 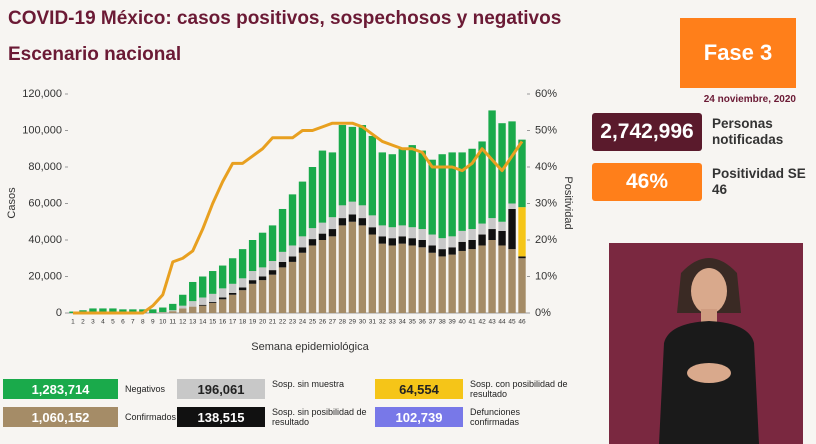 What do you see at coordinates (221, 389) in the screenshot?
I see `summary-total: 196,061` at bounding box center [221, 389].